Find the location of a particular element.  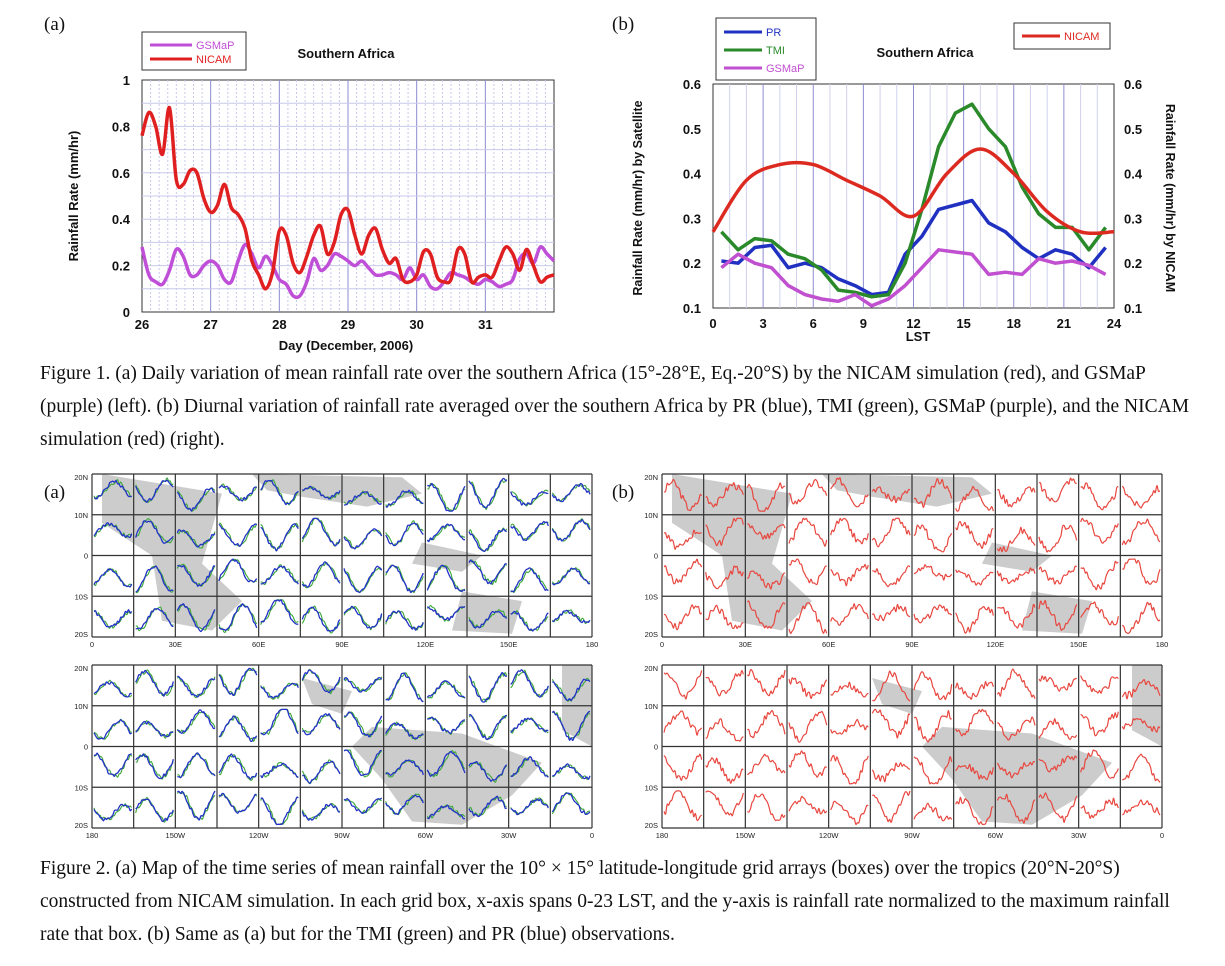

figure1b-legend-pr-label: PR is located at coordinates (773, 33).